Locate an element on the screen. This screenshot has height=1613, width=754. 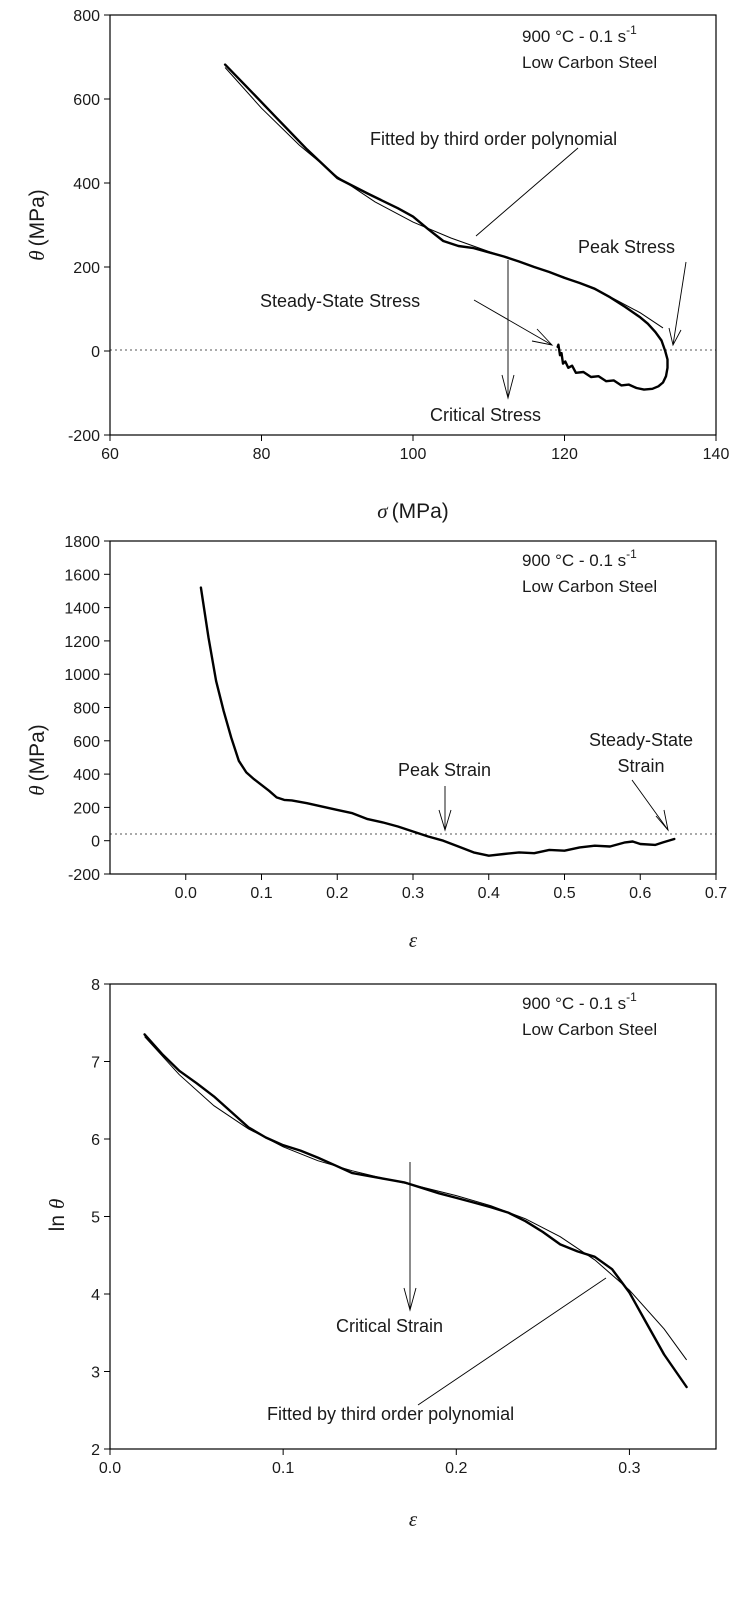
steady-strain-arrow is located at coordinates (650, 805).